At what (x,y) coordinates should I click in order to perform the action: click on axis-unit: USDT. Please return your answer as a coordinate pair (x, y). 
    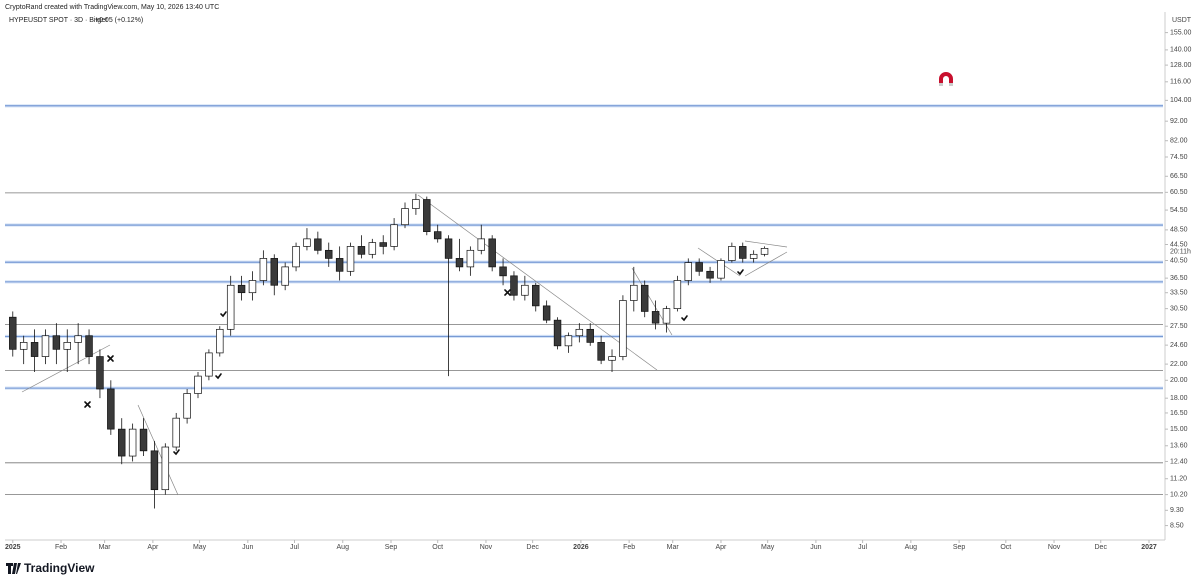
    Looking at the image, I should click on (1182, 20).